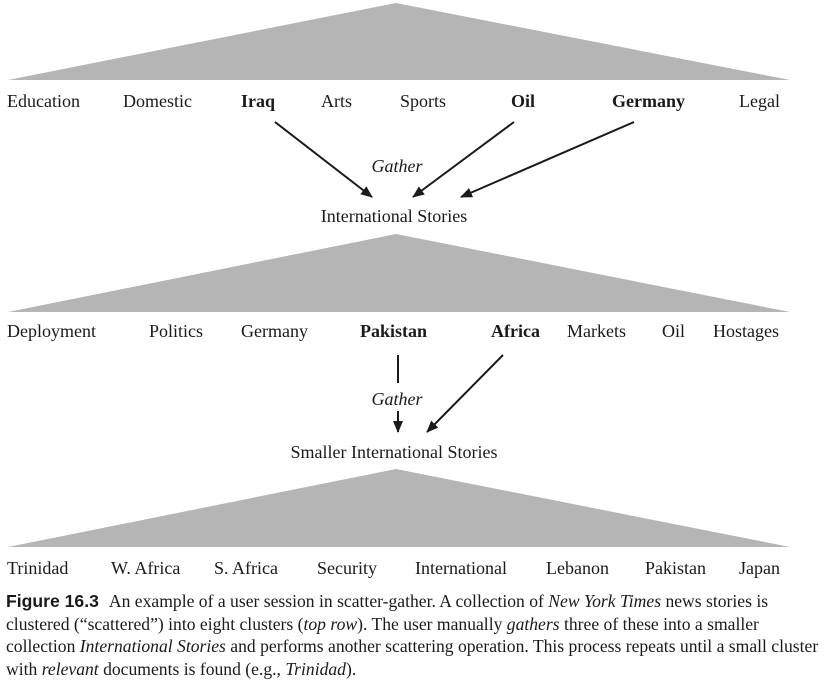  Describe the element at coordinates (192, 668) in the screenshot. I see `caption-part: documents is found (e.g.,` at that location.